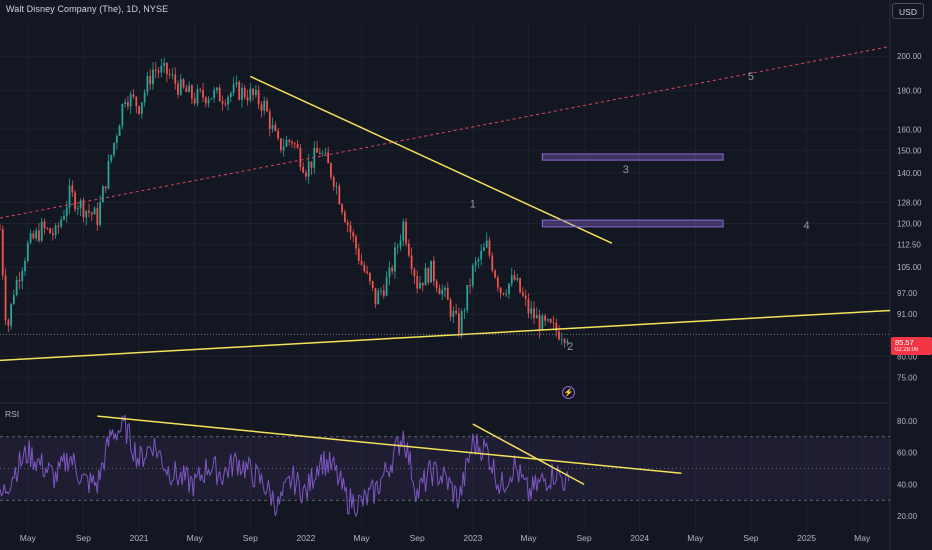  What do you see at coordinates (909, 223) in the screenshot?
I see `y-tick-label: 120.00` at bounding box center [909, 223].